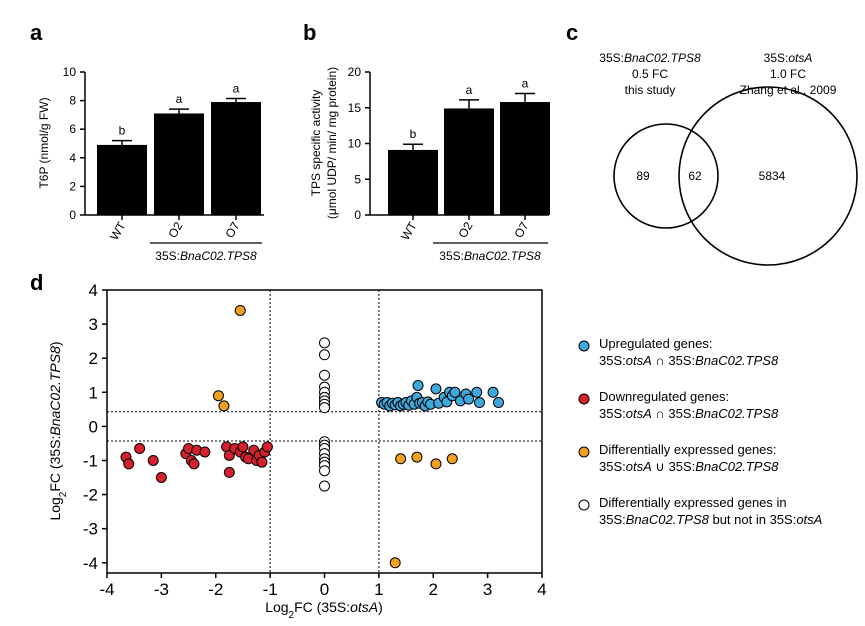 Image resolution: width=865 pixels, height=626 pixels. I want to click on d-x-tick-label: 2, so click(433, 589).